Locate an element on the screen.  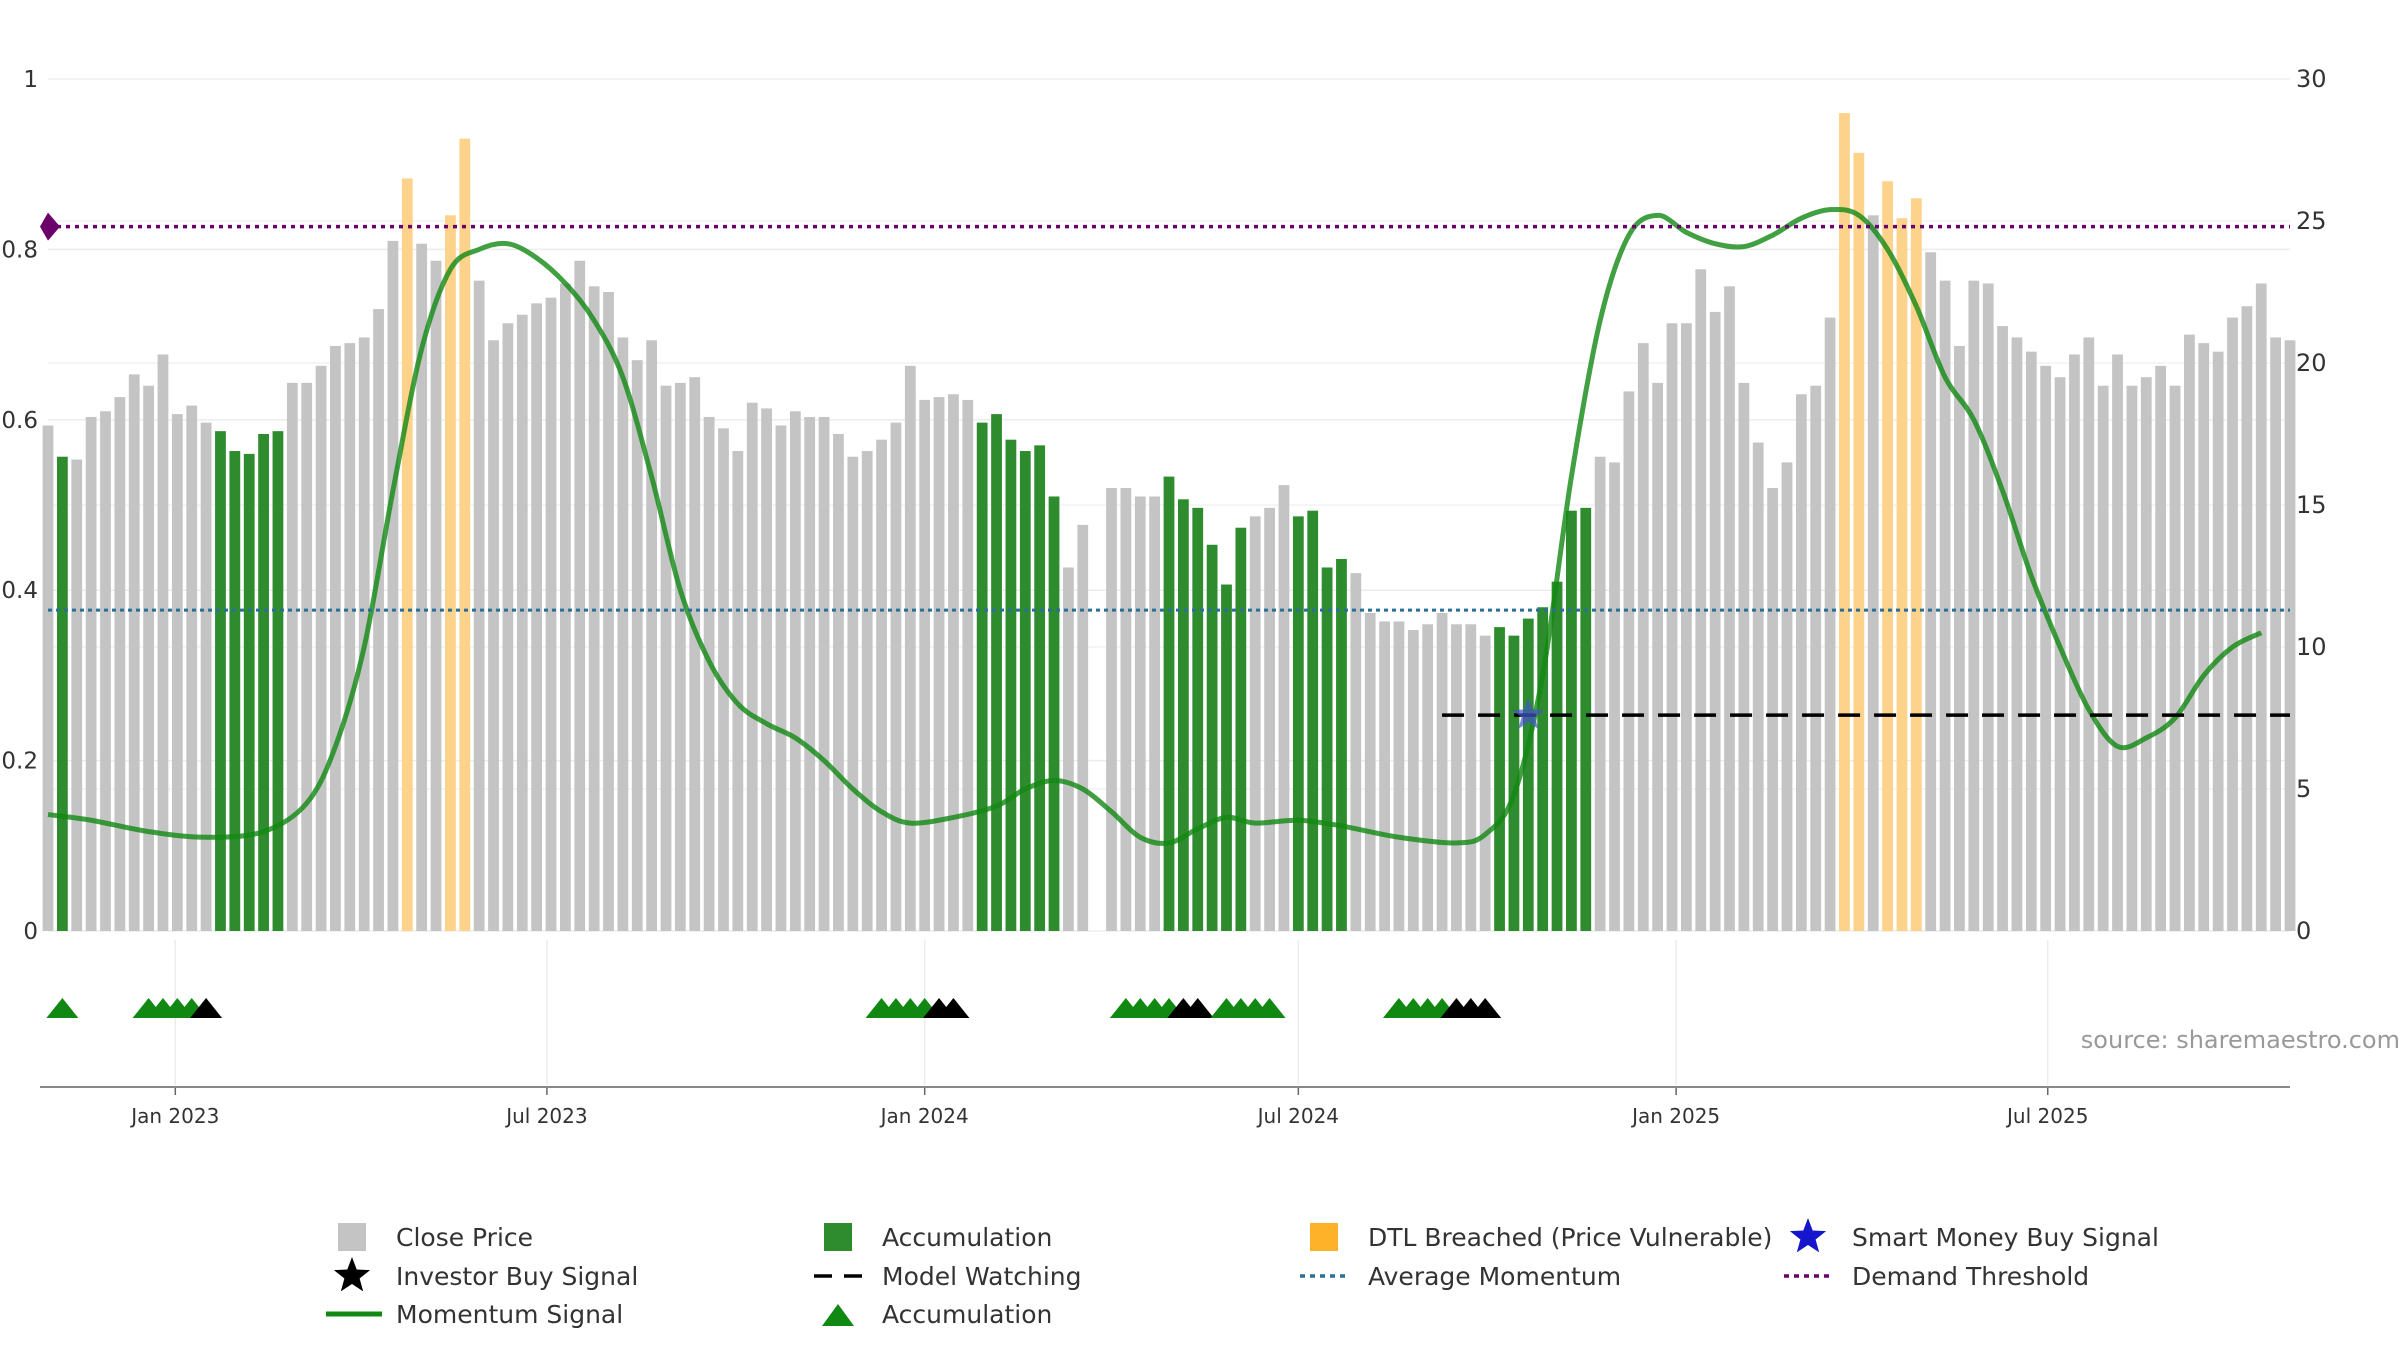
legend-item: Model Watching is located at coordinates (948, 1276).